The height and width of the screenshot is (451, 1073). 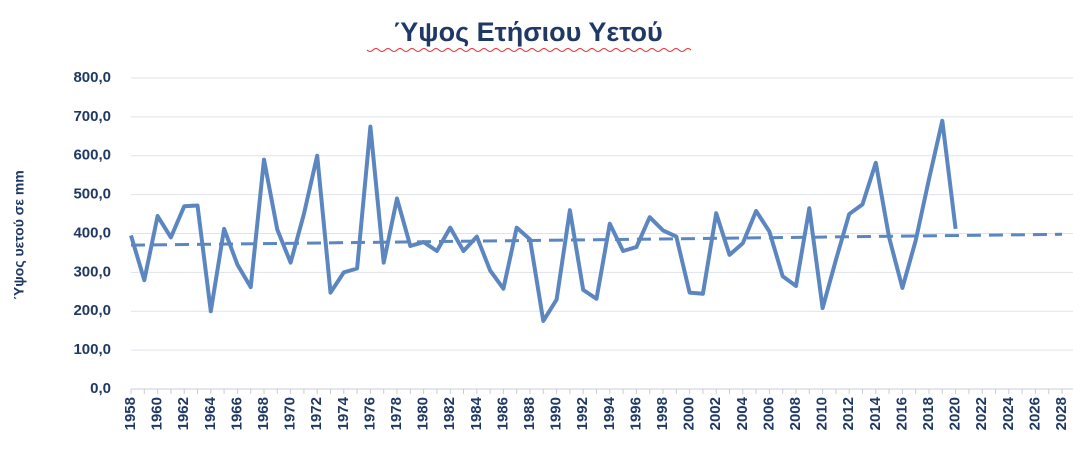 I want to click on x-tick-label: 1988, so click(x=529, y=413).